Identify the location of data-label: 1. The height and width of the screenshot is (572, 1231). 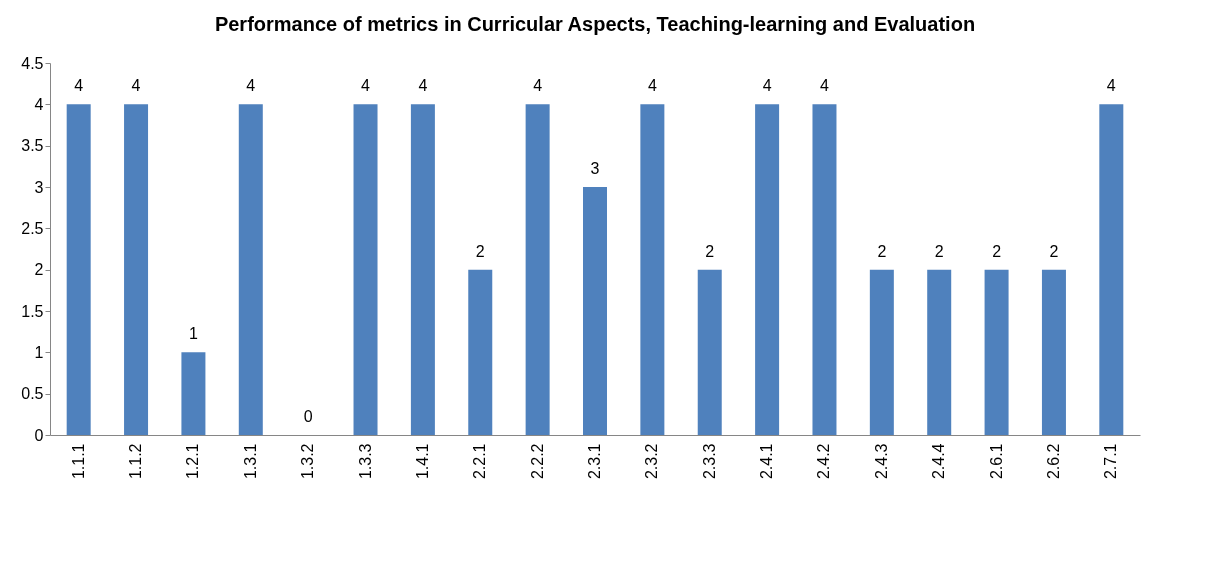
(193, 334).